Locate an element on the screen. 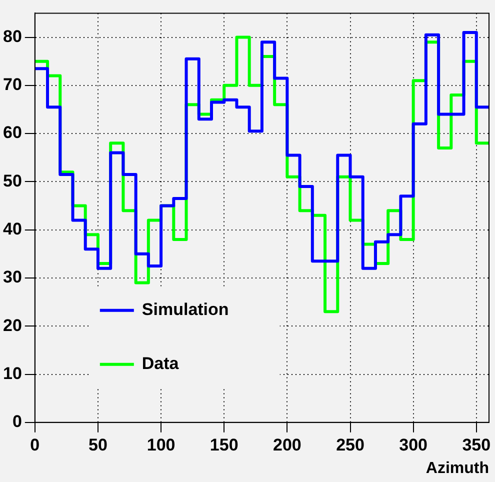 Image resolution: width=495 pixels, height=482 pixels. y-tick-label: 50 is located at coordinates (12, 180).